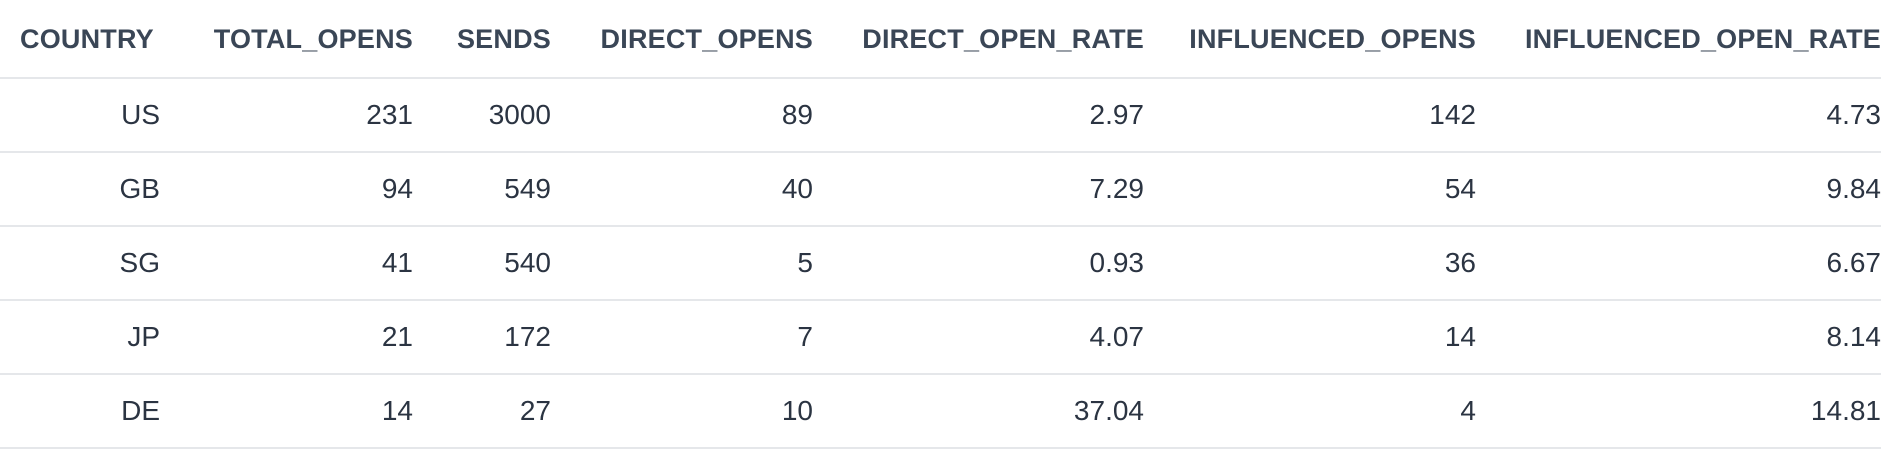 This screenshot has height=454, width=1886. I want to click on cell-sends: 3000, so click(482, 115).